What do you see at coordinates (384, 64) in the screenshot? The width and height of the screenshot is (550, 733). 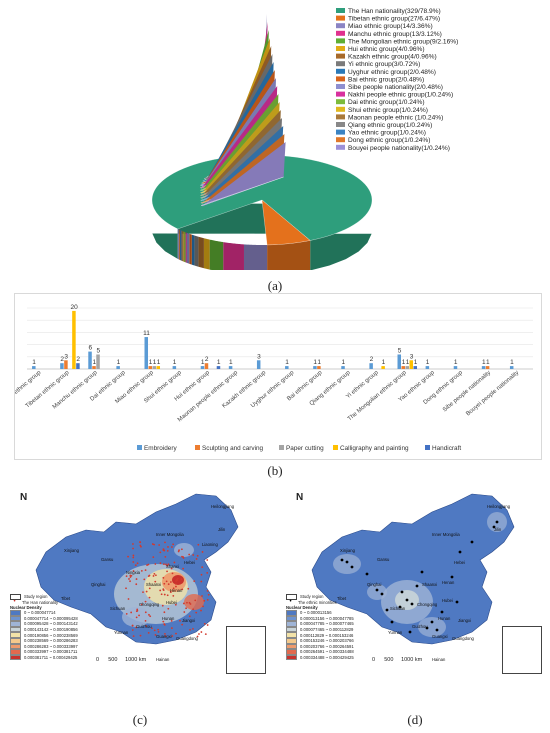 I see `legend-label: Yi ethnic group(3/0.72%)` at bounding box center [384, 64].